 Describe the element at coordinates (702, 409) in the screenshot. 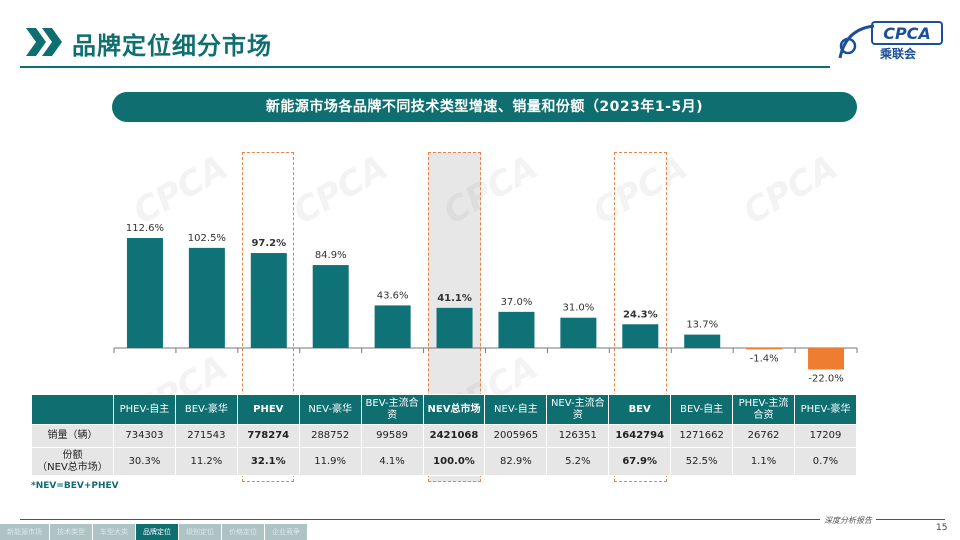

I see `table-header-cell: BEV-自主` at that location.